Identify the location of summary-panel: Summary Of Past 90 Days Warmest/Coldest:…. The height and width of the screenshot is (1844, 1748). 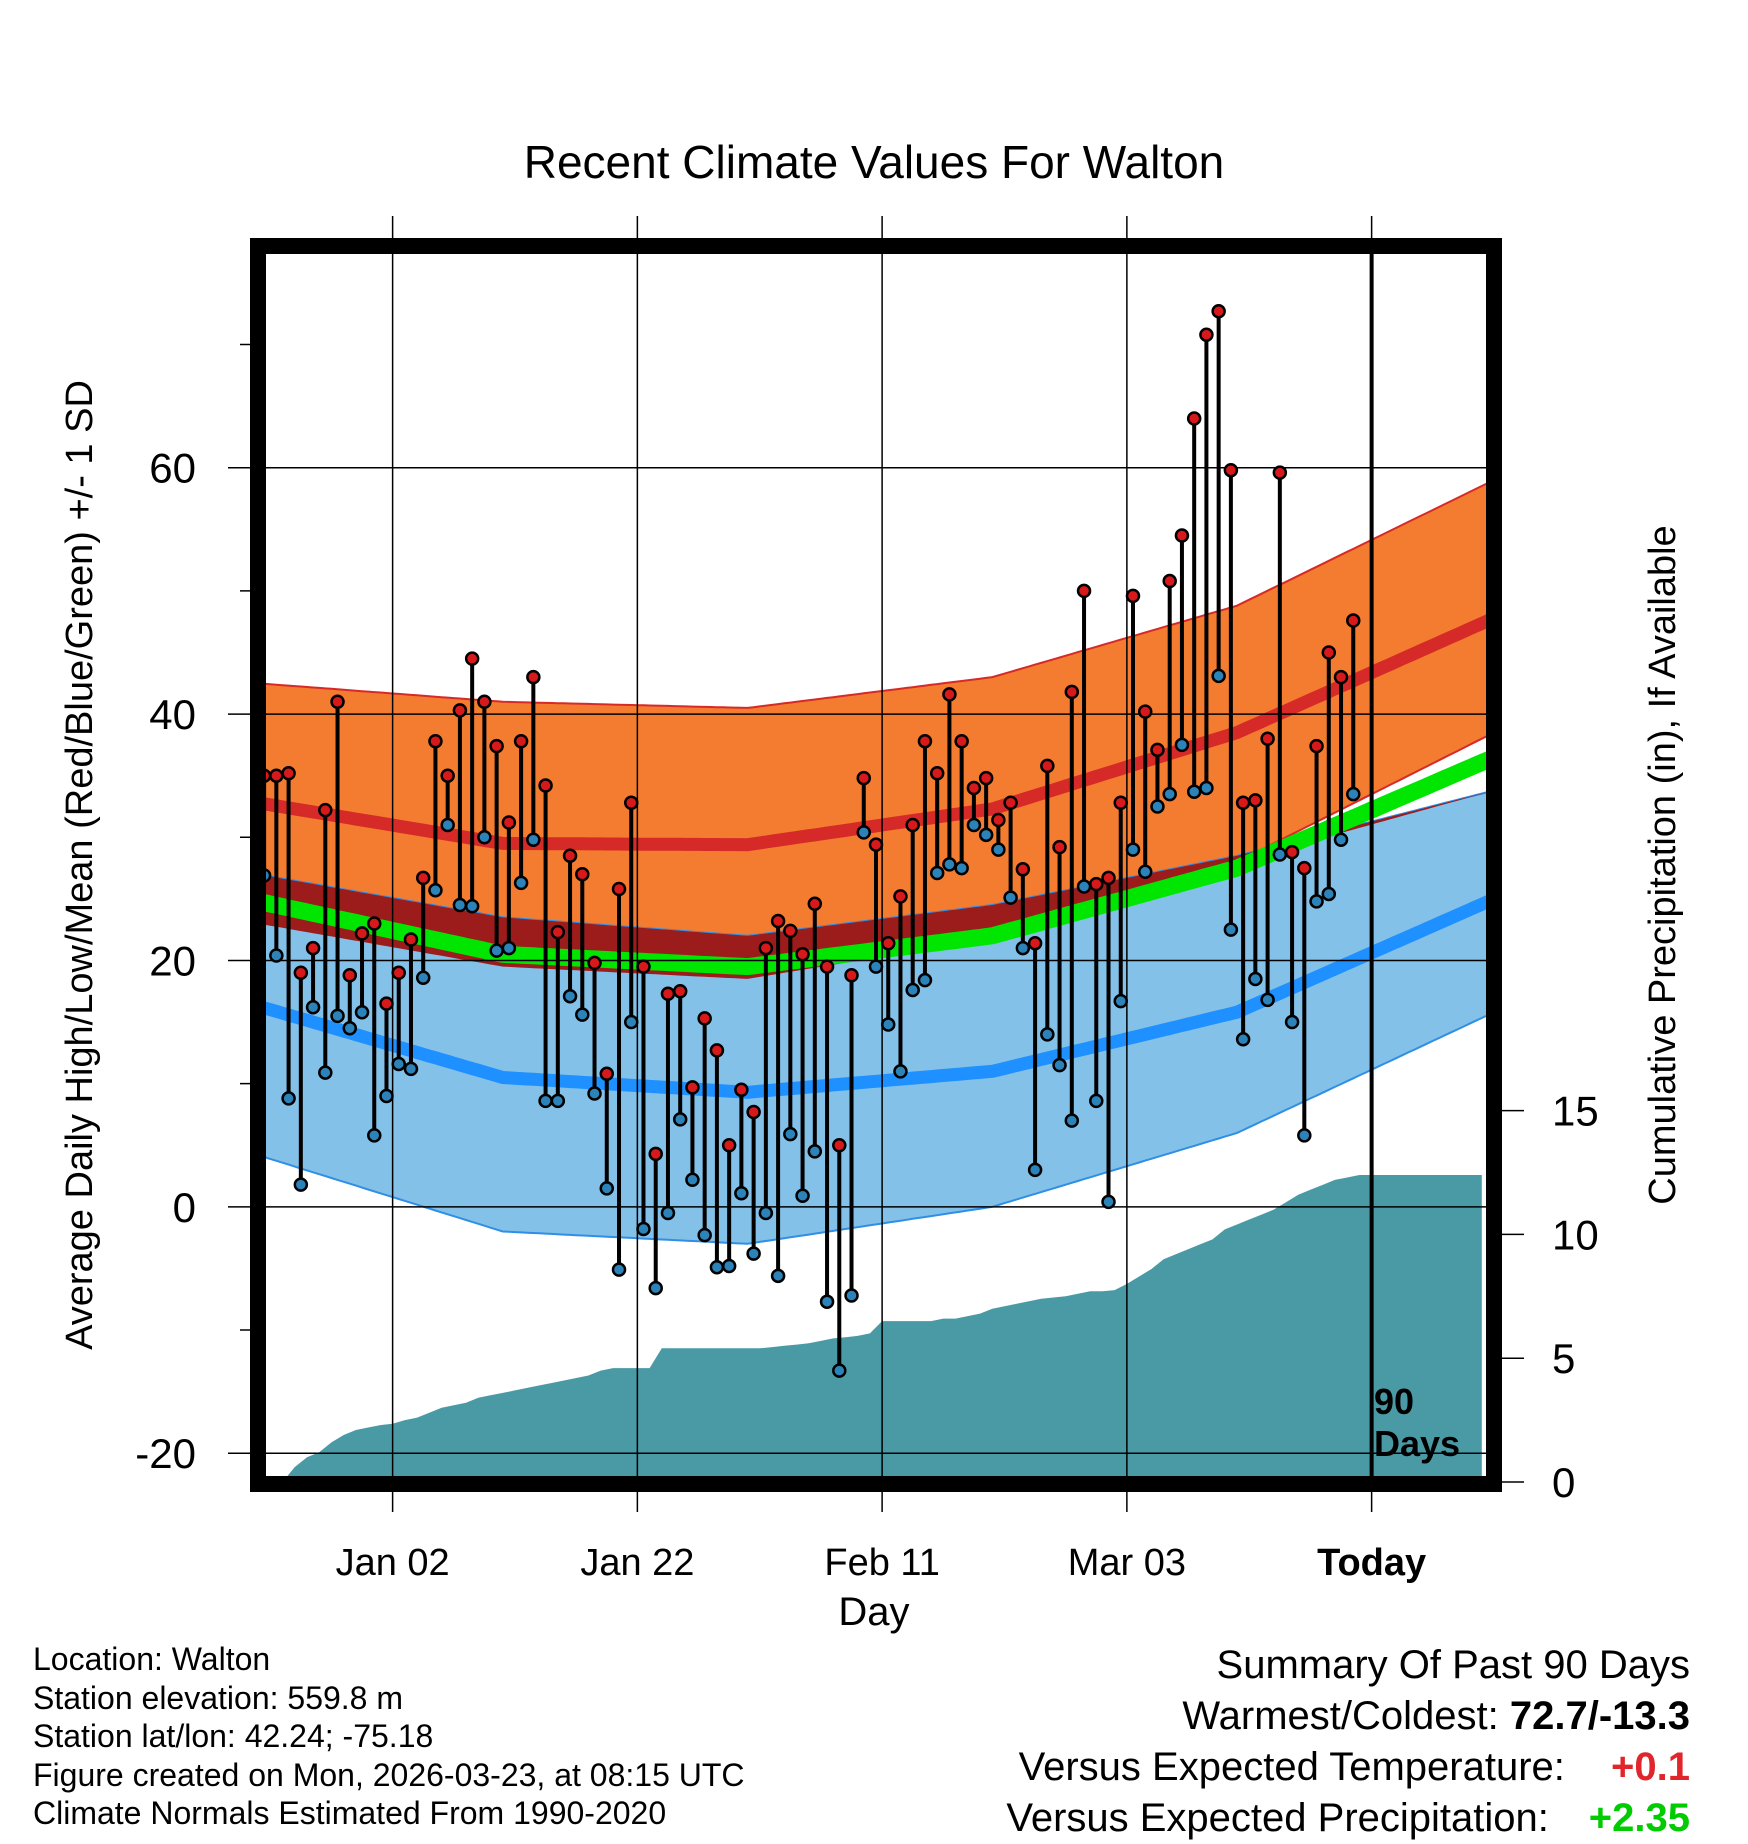
(1348, 1742).